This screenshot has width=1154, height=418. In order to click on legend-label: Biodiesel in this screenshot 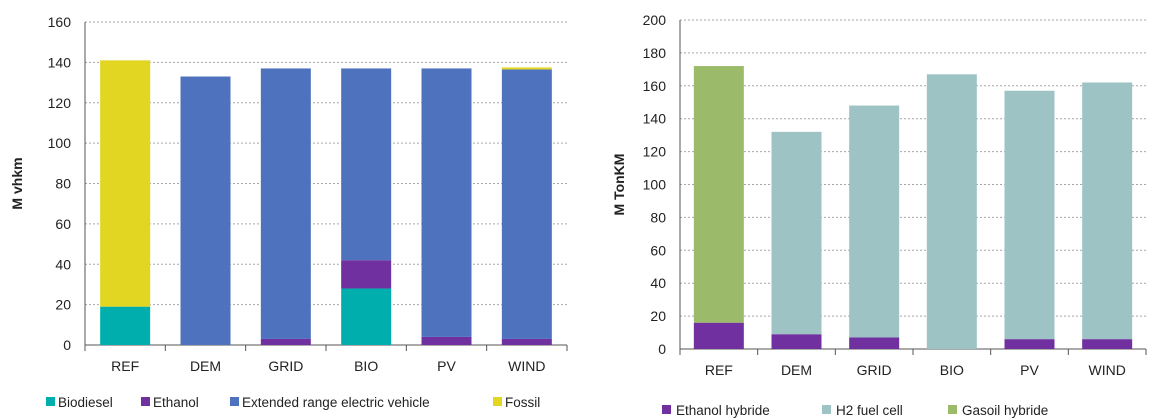, I will do `click(85, 402)`.